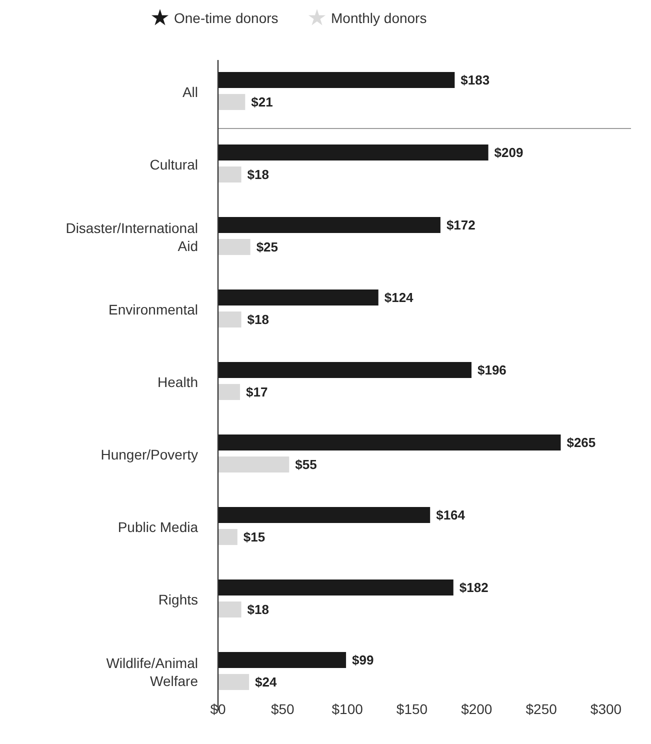 The image size is (651, 744). I want to click on y-tick-label: Wildlife/Animal Welfare, so click(152, 672).